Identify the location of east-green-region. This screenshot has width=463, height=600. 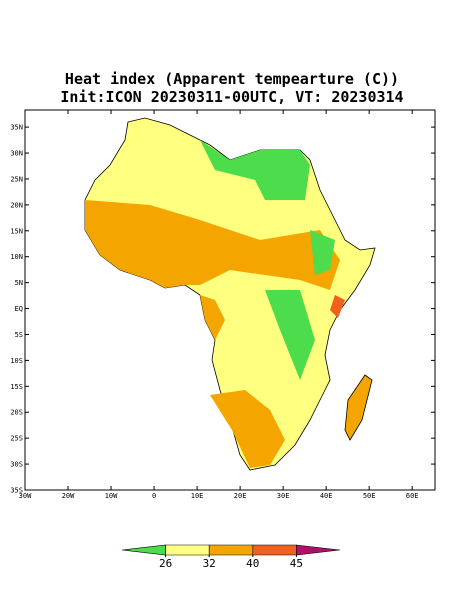
(322, 252).